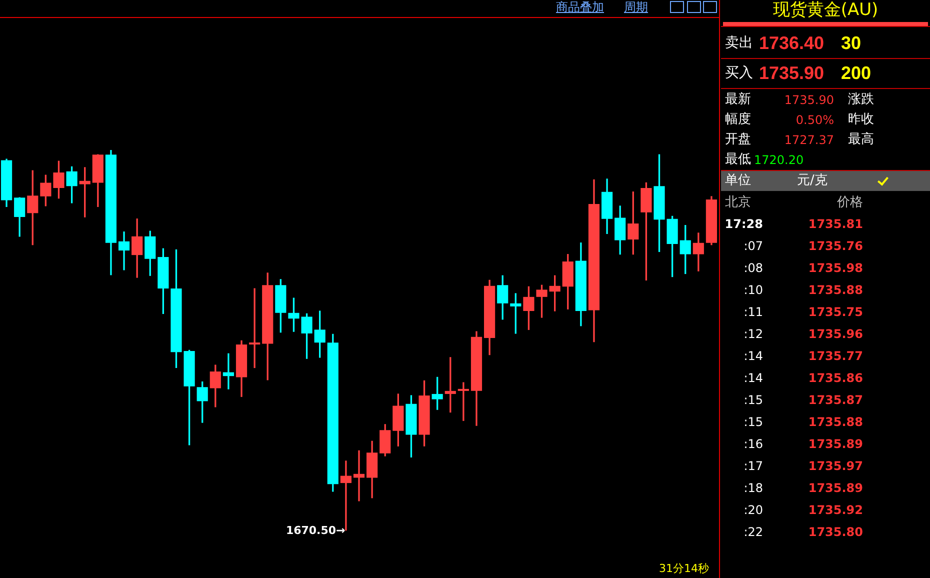 This screenshot has height=578, width=930. Describe the element at coordinates (738, 119) in the screenshot. I see `text: 幅度` at that location.